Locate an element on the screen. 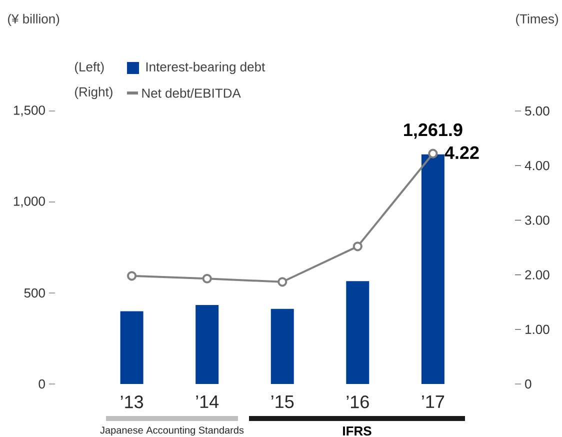 The image size is (562, 437). y-tick-label: 500 is located at coordinates (34, 293).